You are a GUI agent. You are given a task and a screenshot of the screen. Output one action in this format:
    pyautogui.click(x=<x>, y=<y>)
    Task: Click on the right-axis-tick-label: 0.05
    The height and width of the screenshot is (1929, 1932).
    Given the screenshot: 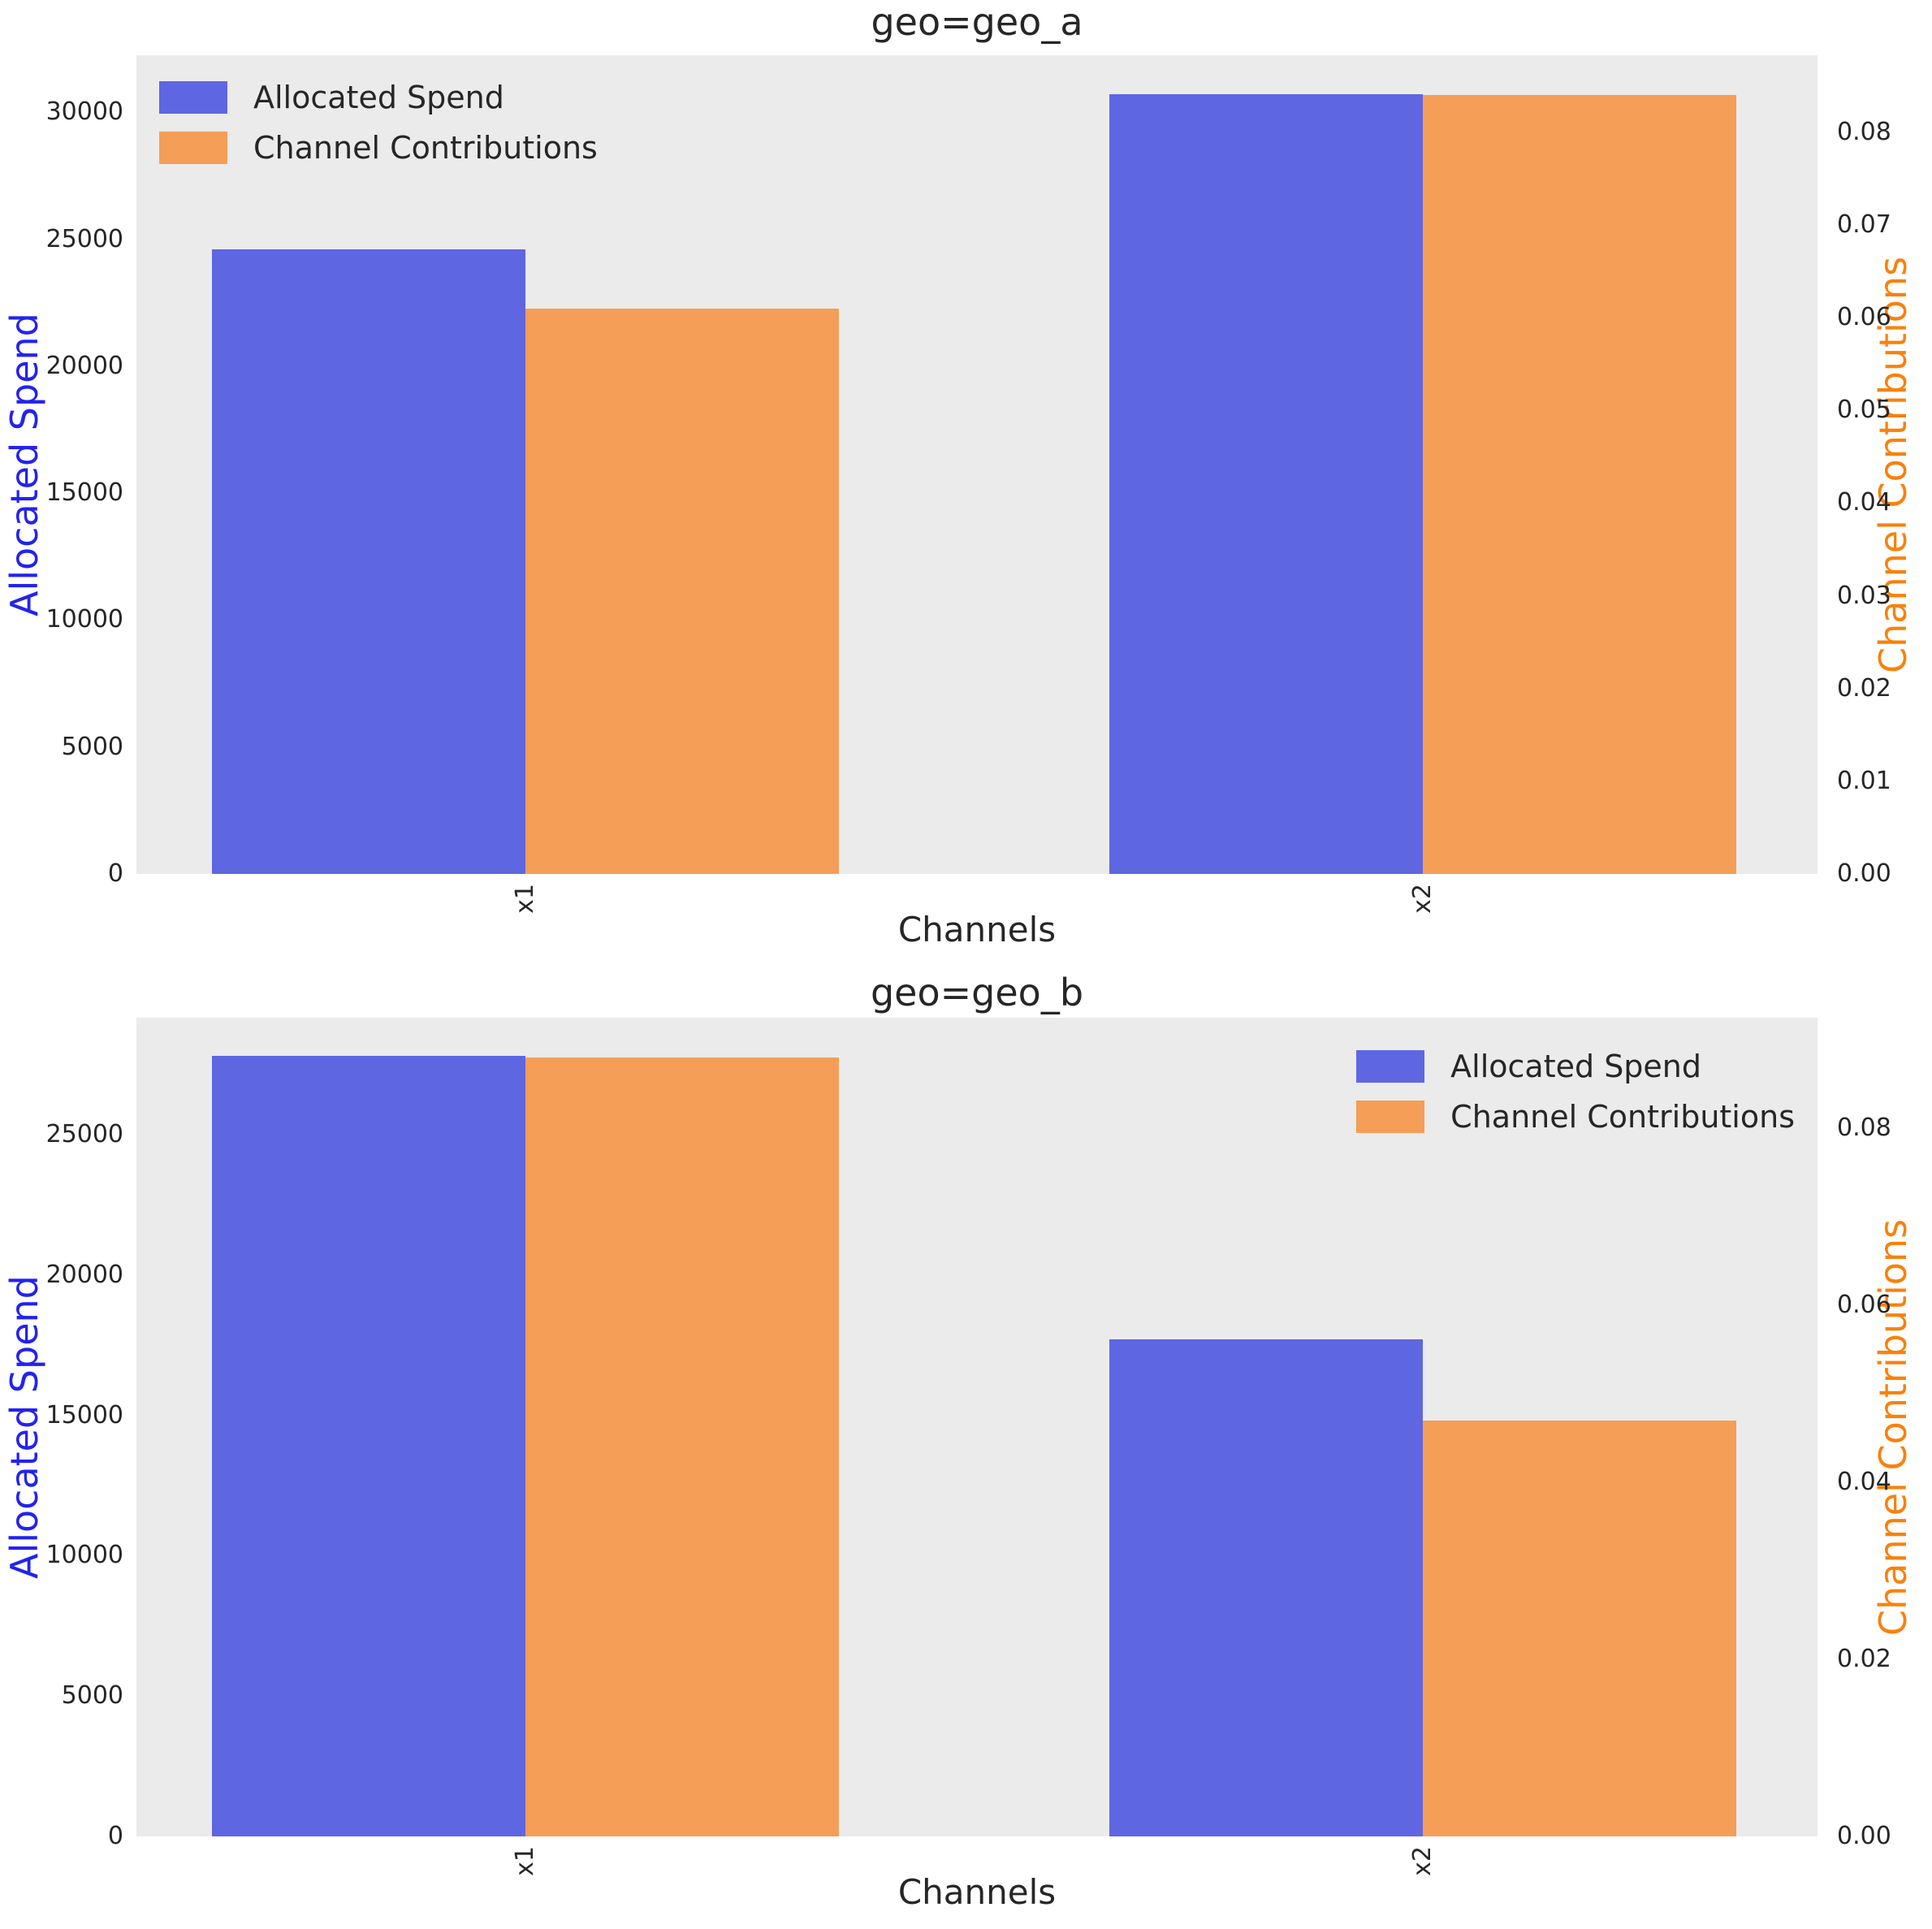 What is the action you would take?
    pyautogui.click(x=1864, y=410)
    